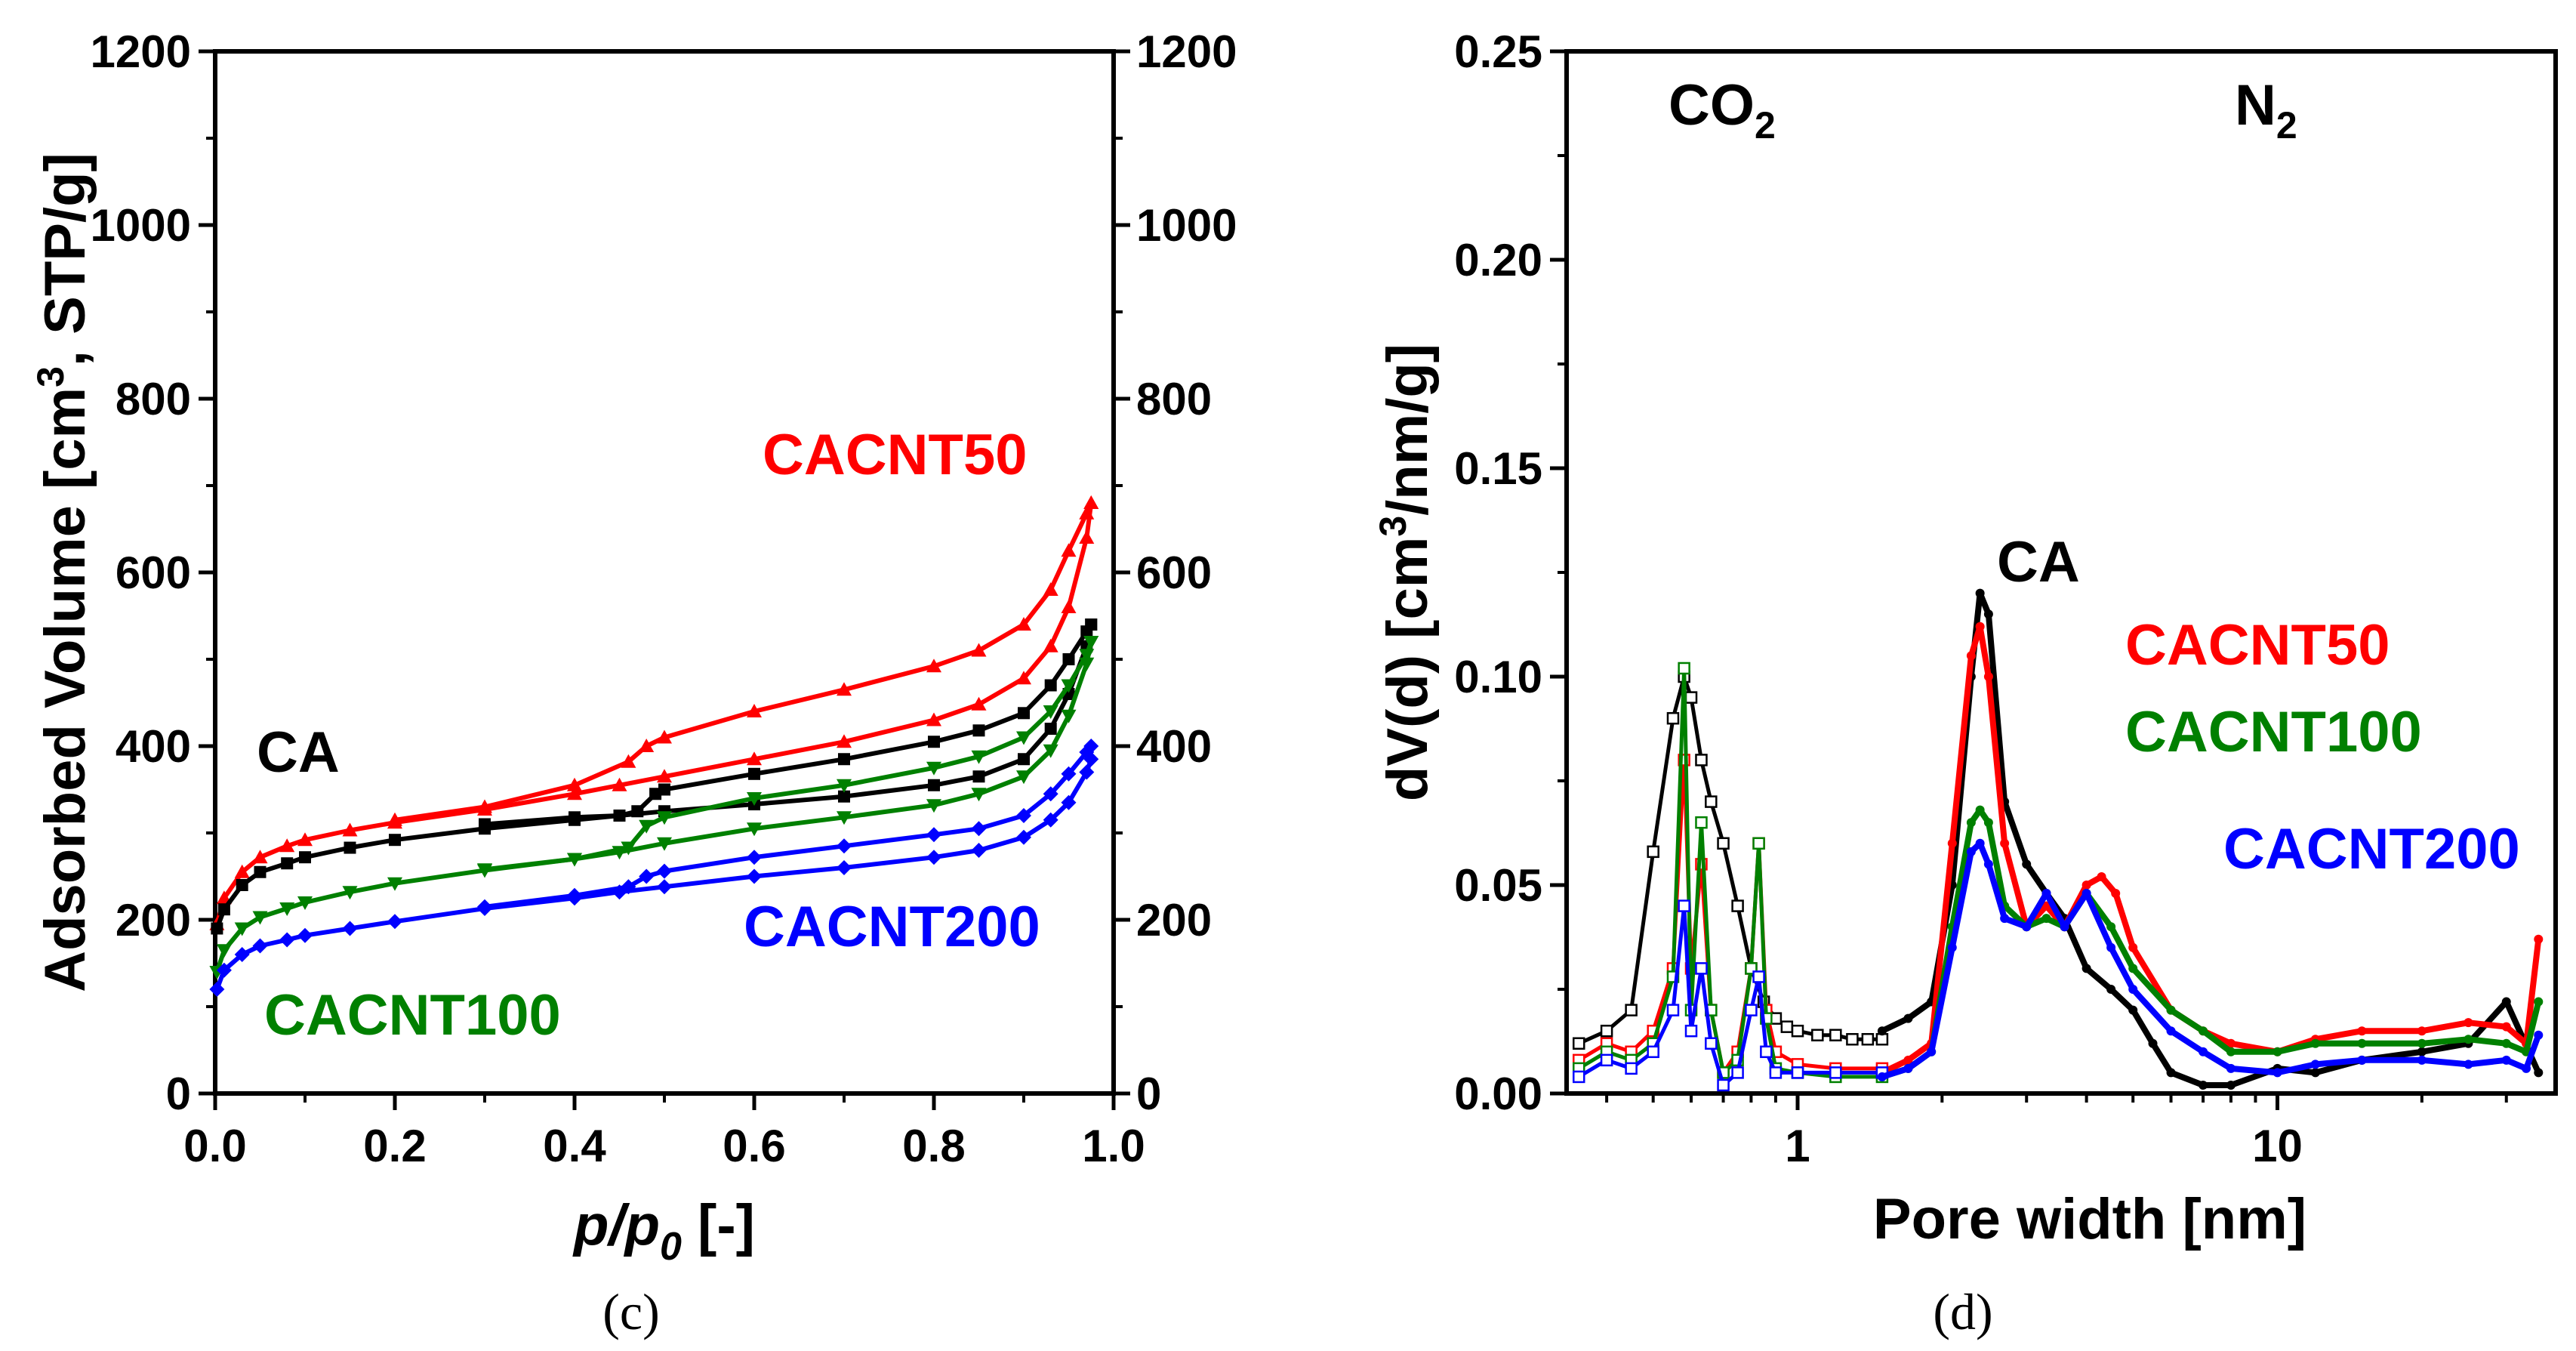 The image size is (2576, 1351). What do you see at coordinates (2211, 849) in the screenshot?
I see `psd-cacnt50-n2-line` at bounding box center [2211, 849].